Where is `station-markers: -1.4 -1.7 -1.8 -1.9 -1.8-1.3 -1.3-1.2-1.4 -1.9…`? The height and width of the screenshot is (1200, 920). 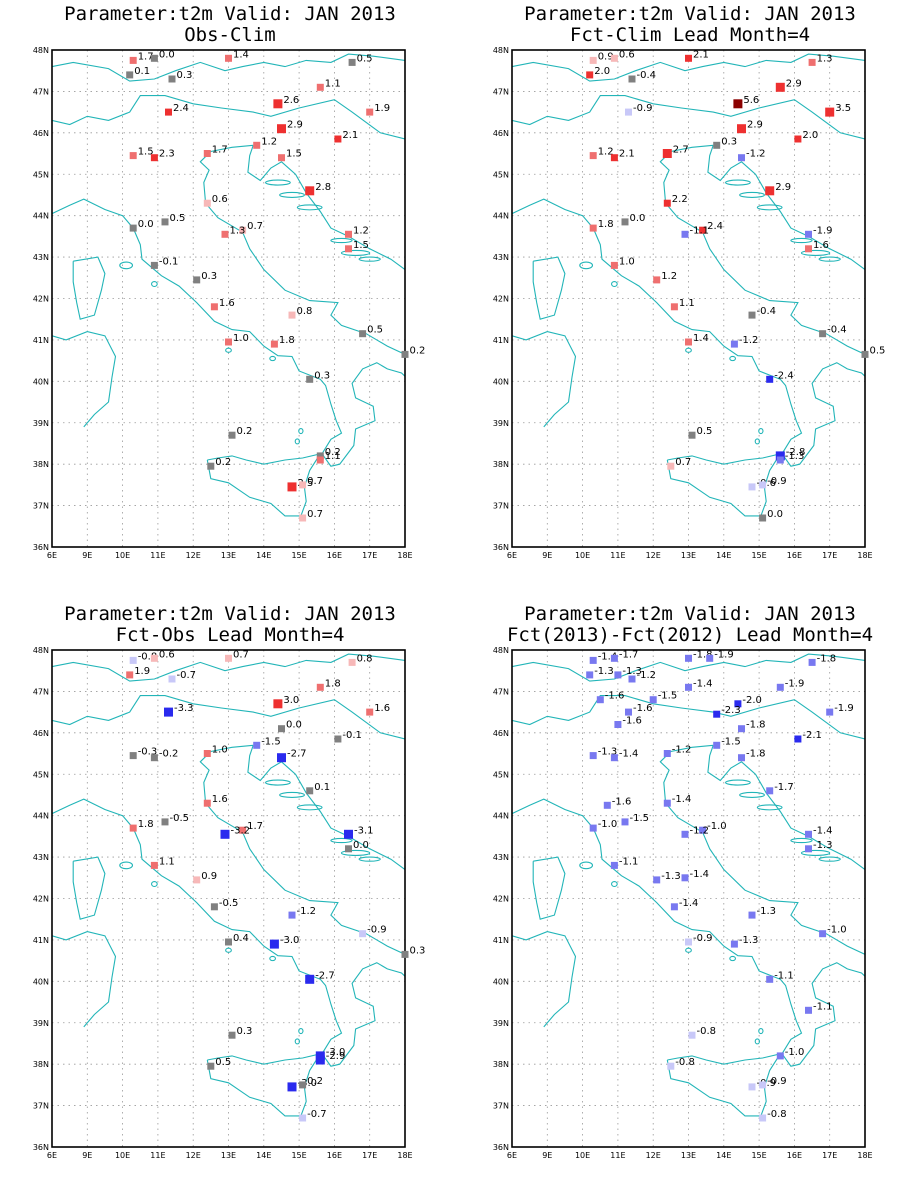
station-markers: -1.4 -1.7 -1.8 -1.9 -1.8-1.3 -1.3-1.2-1.4 -1.9… is located at coordinates (720, 885).